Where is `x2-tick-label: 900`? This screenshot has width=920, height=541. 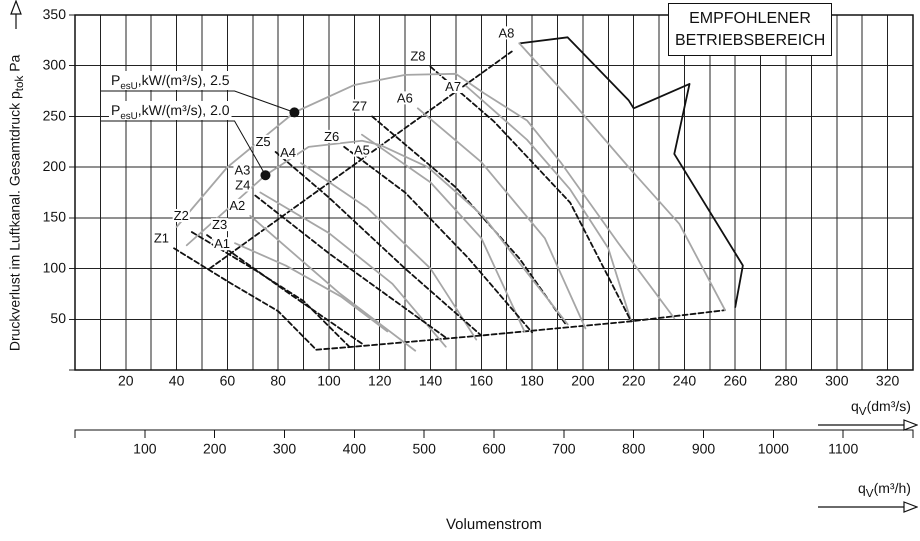
x2-tick-label: 900 is located at coordinates (704, 448).